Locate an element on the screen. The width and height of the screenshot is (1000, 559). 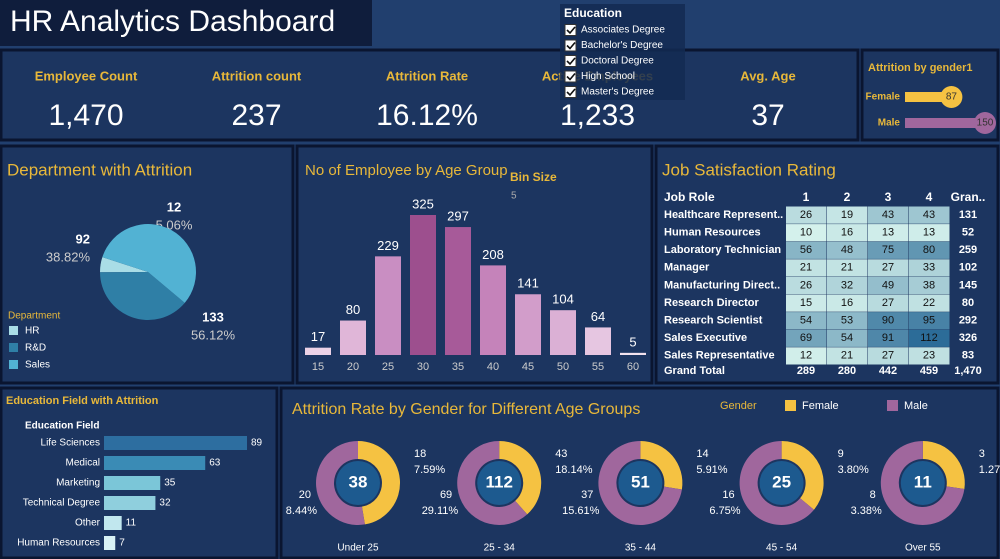
bin-size: 5 is located at coordinates (514, 196).